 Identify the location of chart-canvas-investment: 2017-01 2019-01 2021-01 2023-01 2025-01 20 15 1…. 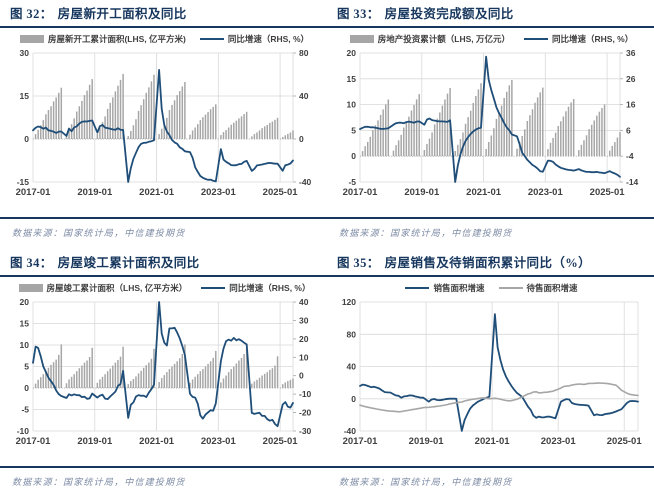
(491, 123).